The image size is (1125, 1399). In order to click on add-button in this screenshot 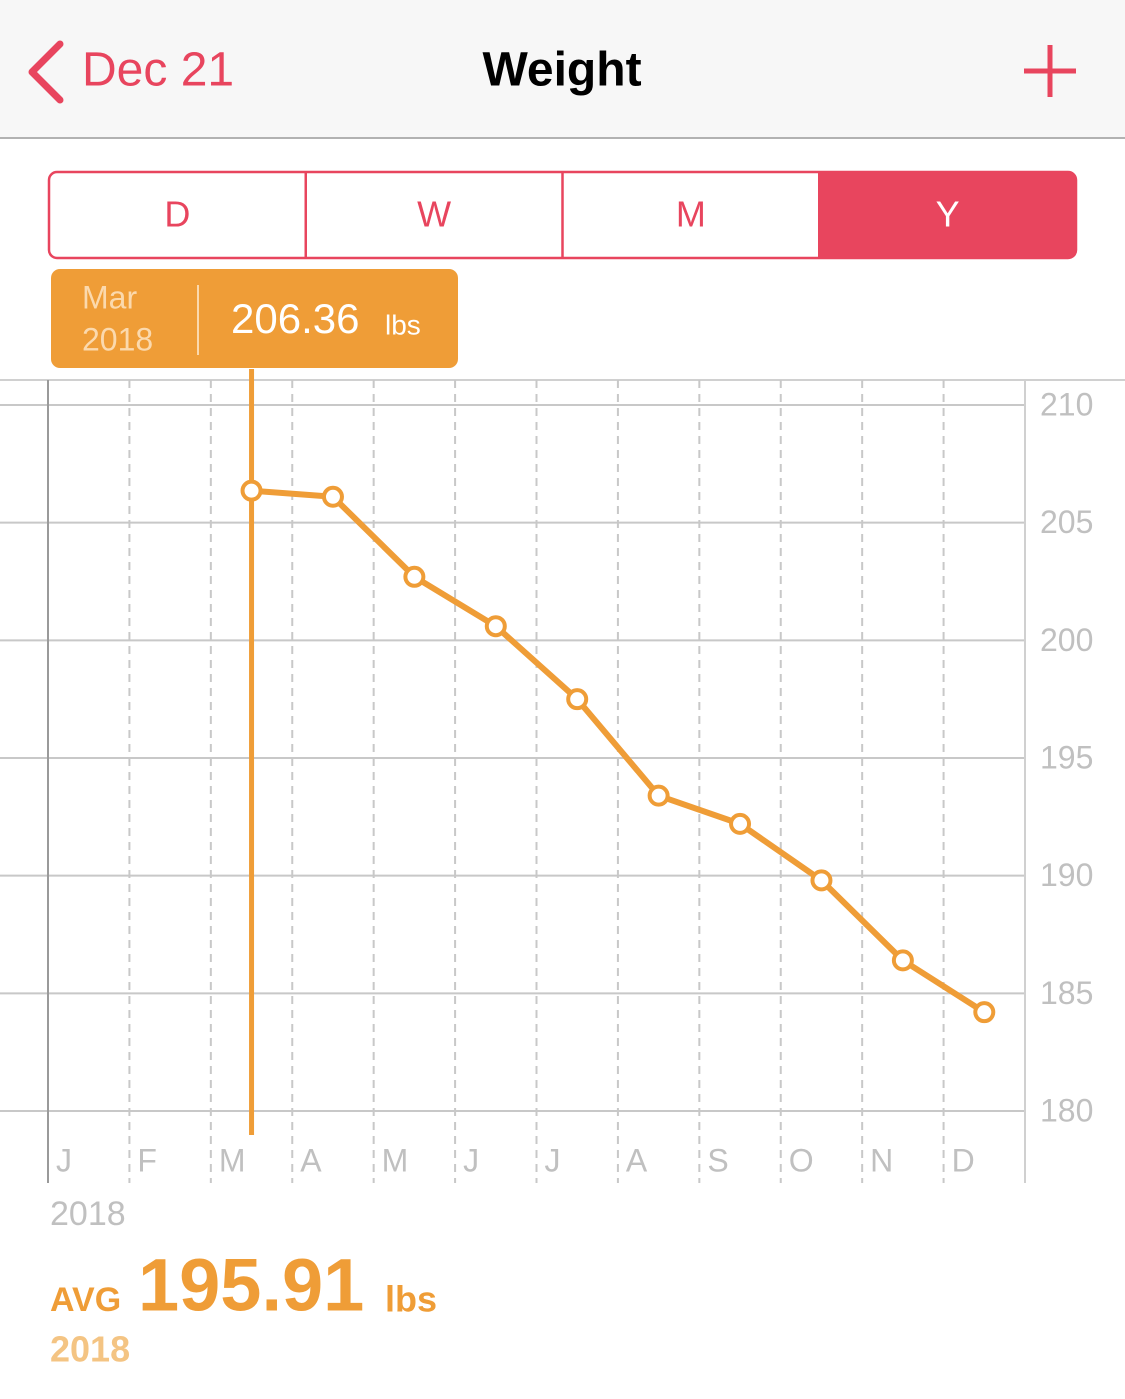, I will do `click(1050, 71)`.